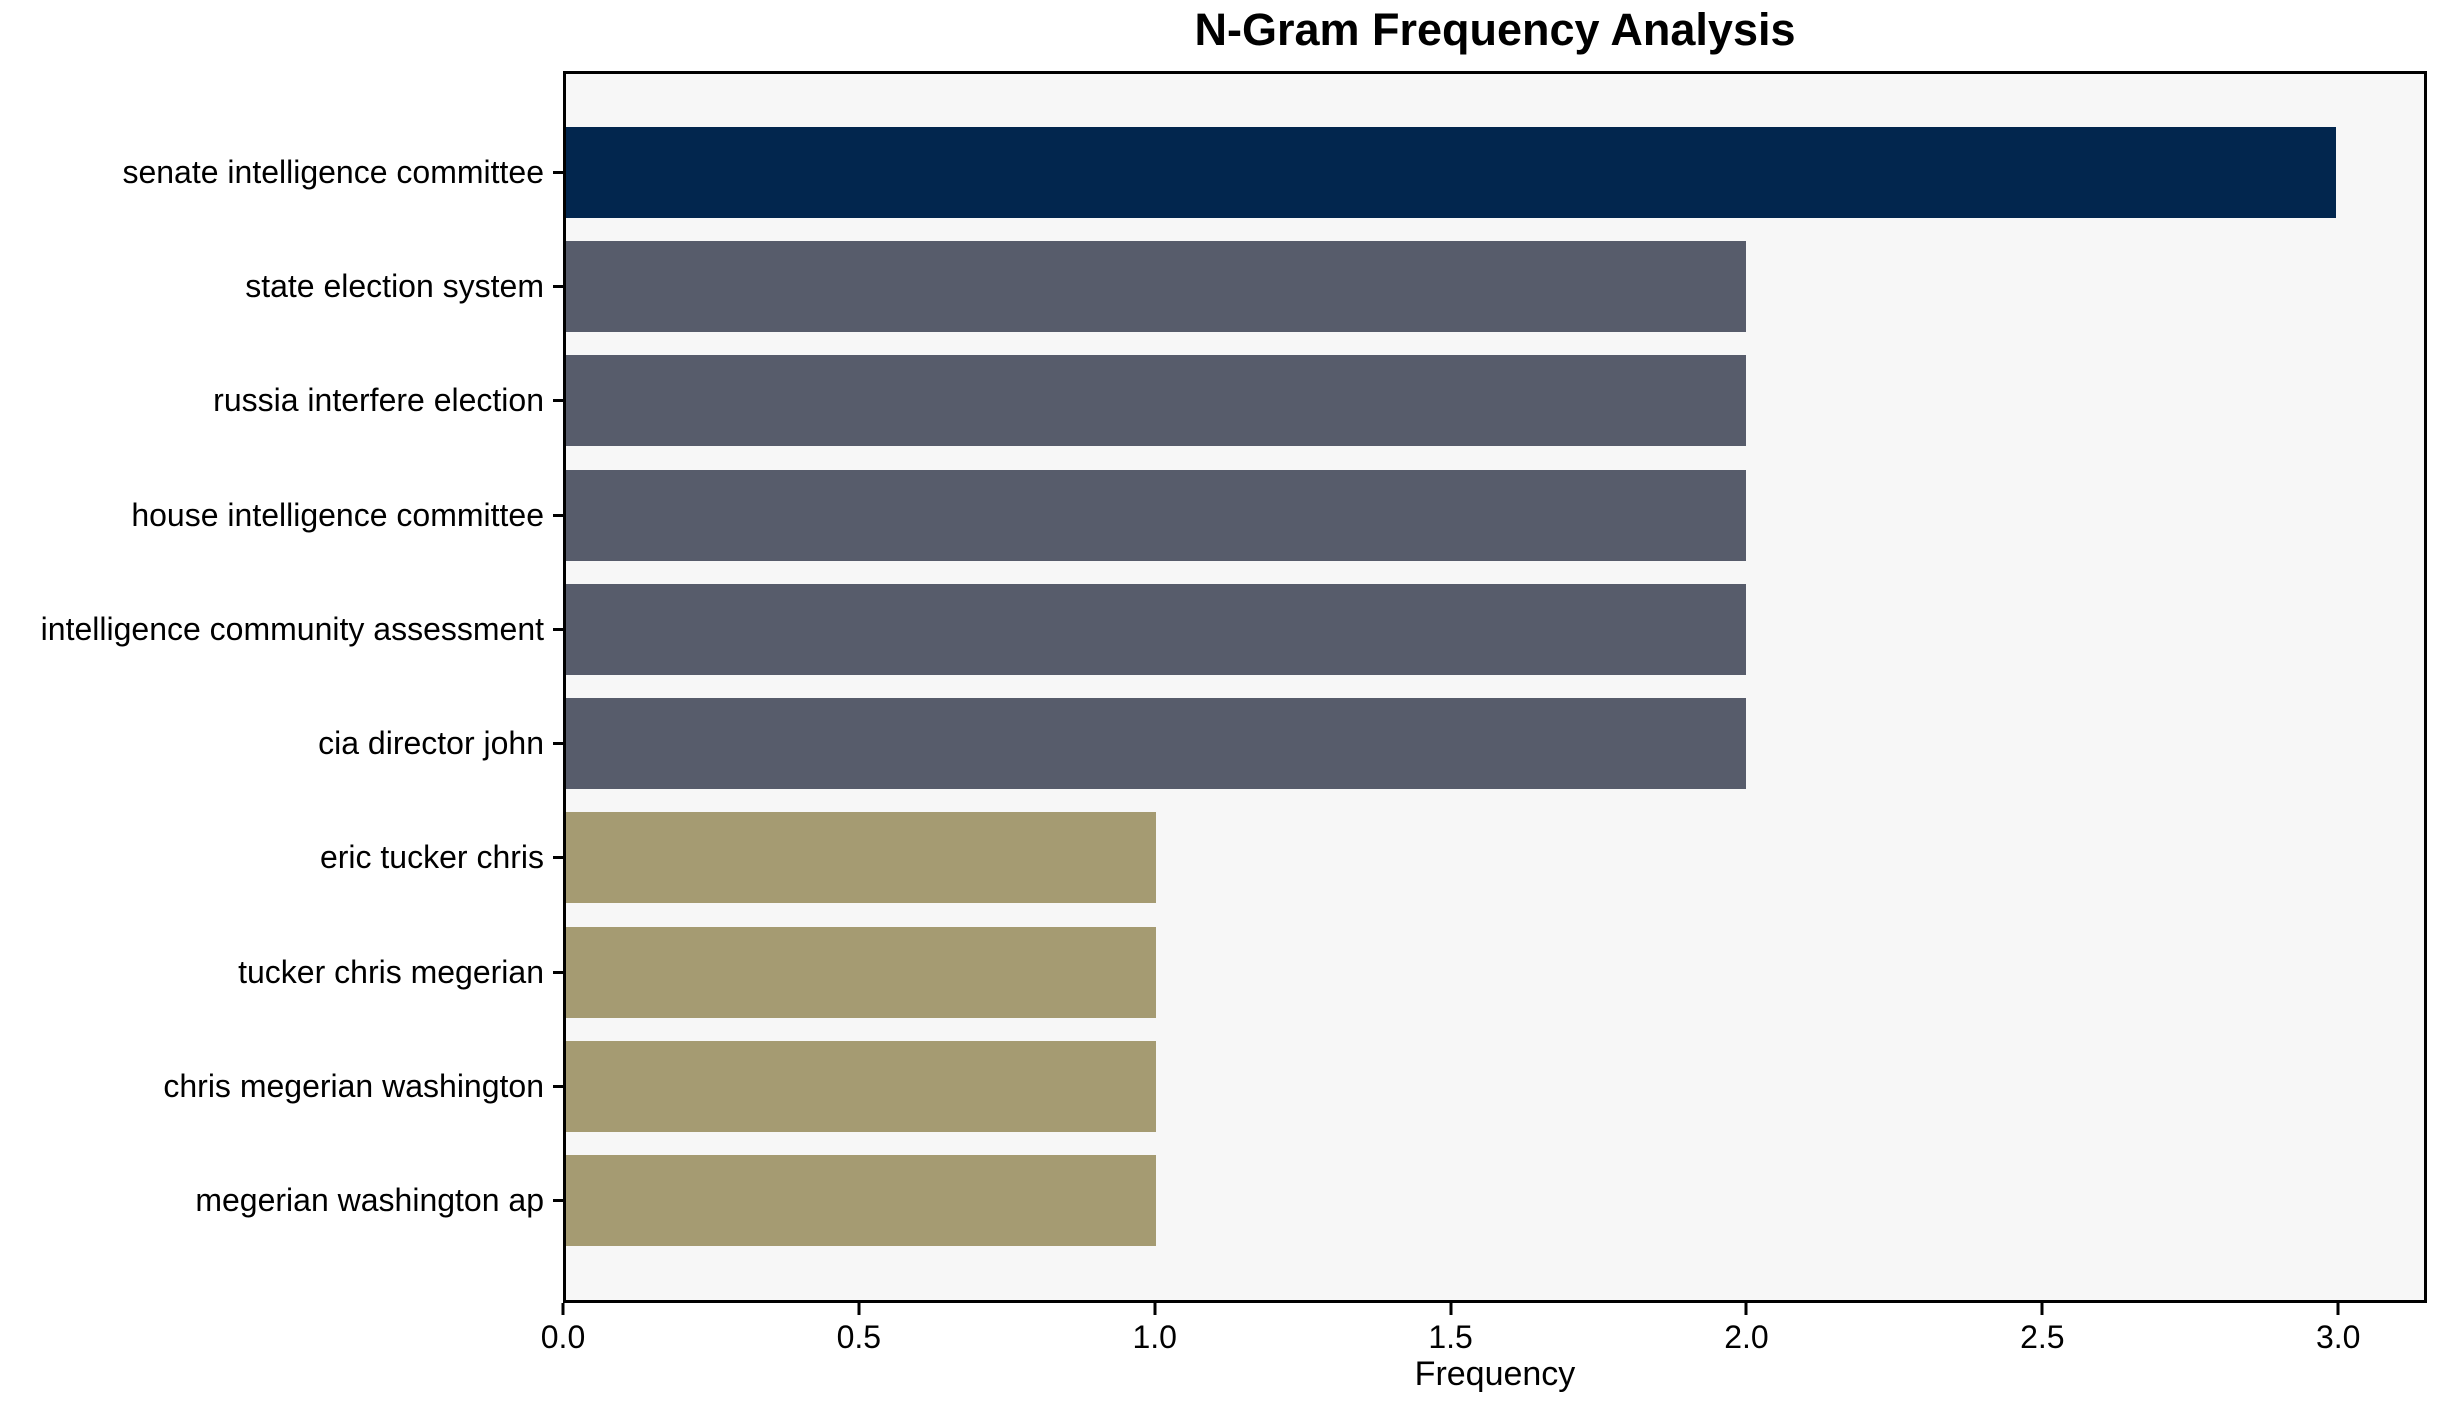 The image size is (2443, 1414). I want to click on x-tick-label: 3.0, so click(2338, 1337).